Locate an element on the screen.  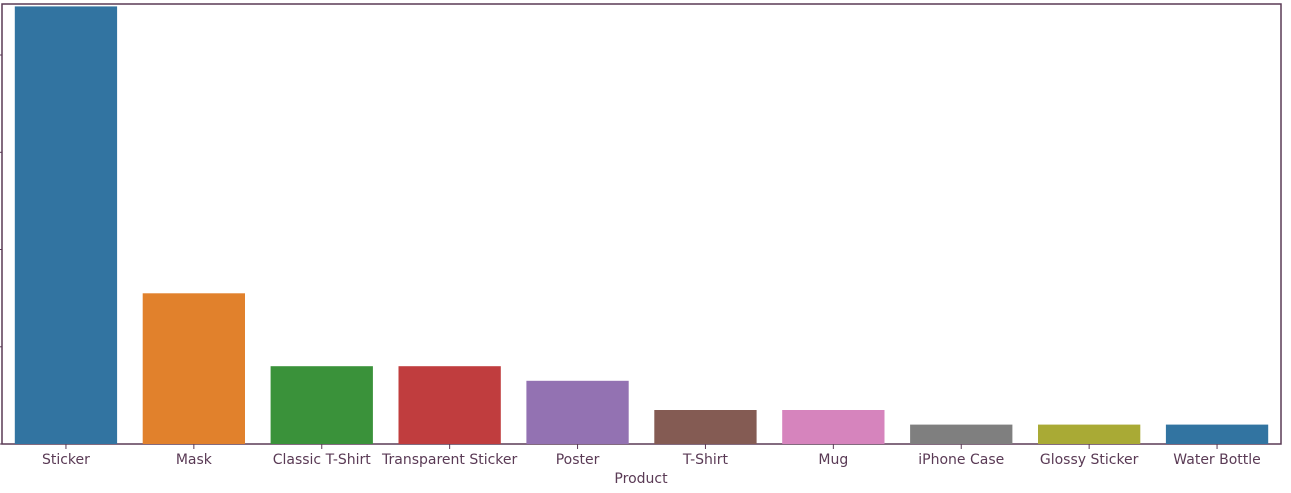
y-ticks-group is located at coordinates (1, 249).